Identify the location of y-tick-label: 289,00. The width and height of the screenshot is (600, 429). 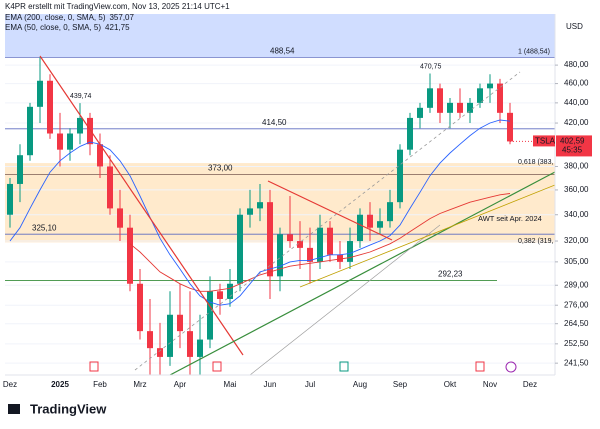
(576, 284).